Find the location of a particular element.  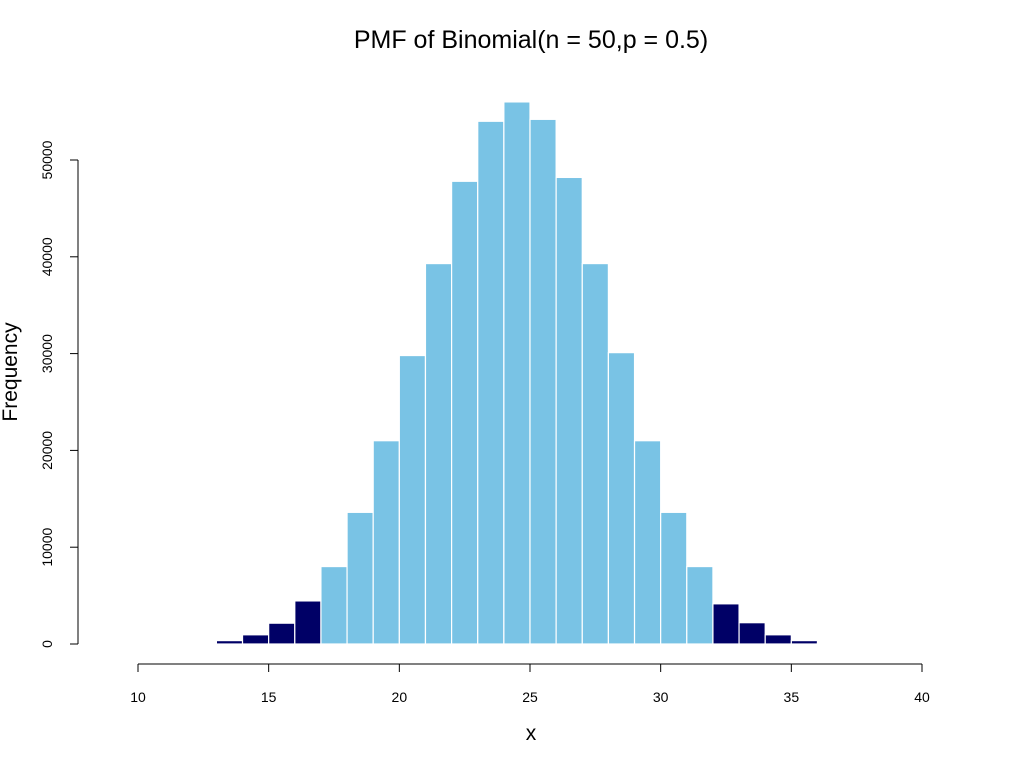

y-tick-label-0: 0 is located at coordinates (47, 644).